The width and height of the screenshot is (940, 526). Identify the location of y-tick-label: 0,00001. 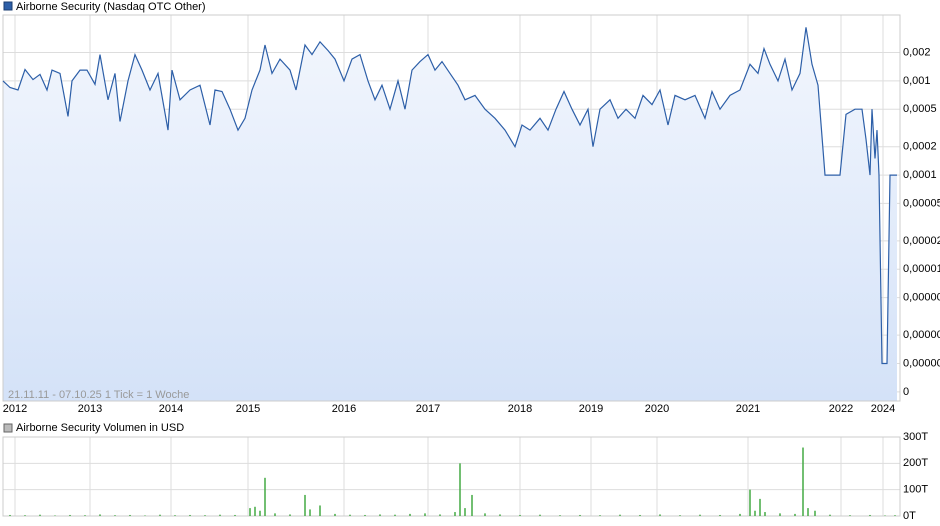
(921, 269).